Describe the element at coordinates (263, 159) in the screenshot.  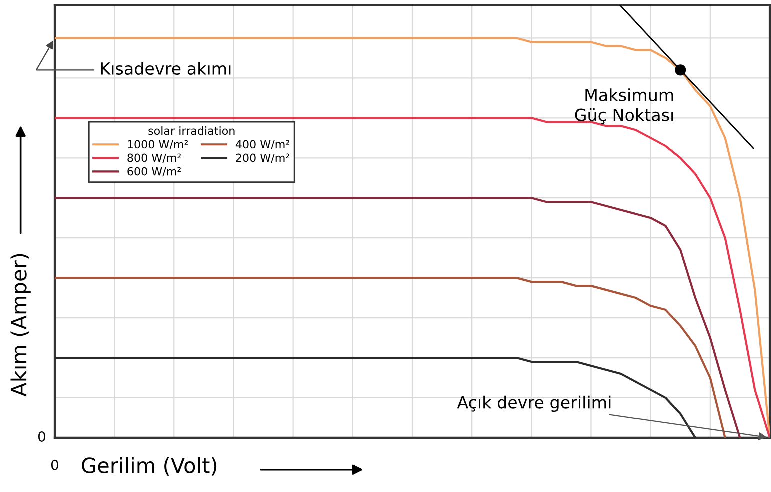
I see `legend-label: 200 W/m²` at that location.